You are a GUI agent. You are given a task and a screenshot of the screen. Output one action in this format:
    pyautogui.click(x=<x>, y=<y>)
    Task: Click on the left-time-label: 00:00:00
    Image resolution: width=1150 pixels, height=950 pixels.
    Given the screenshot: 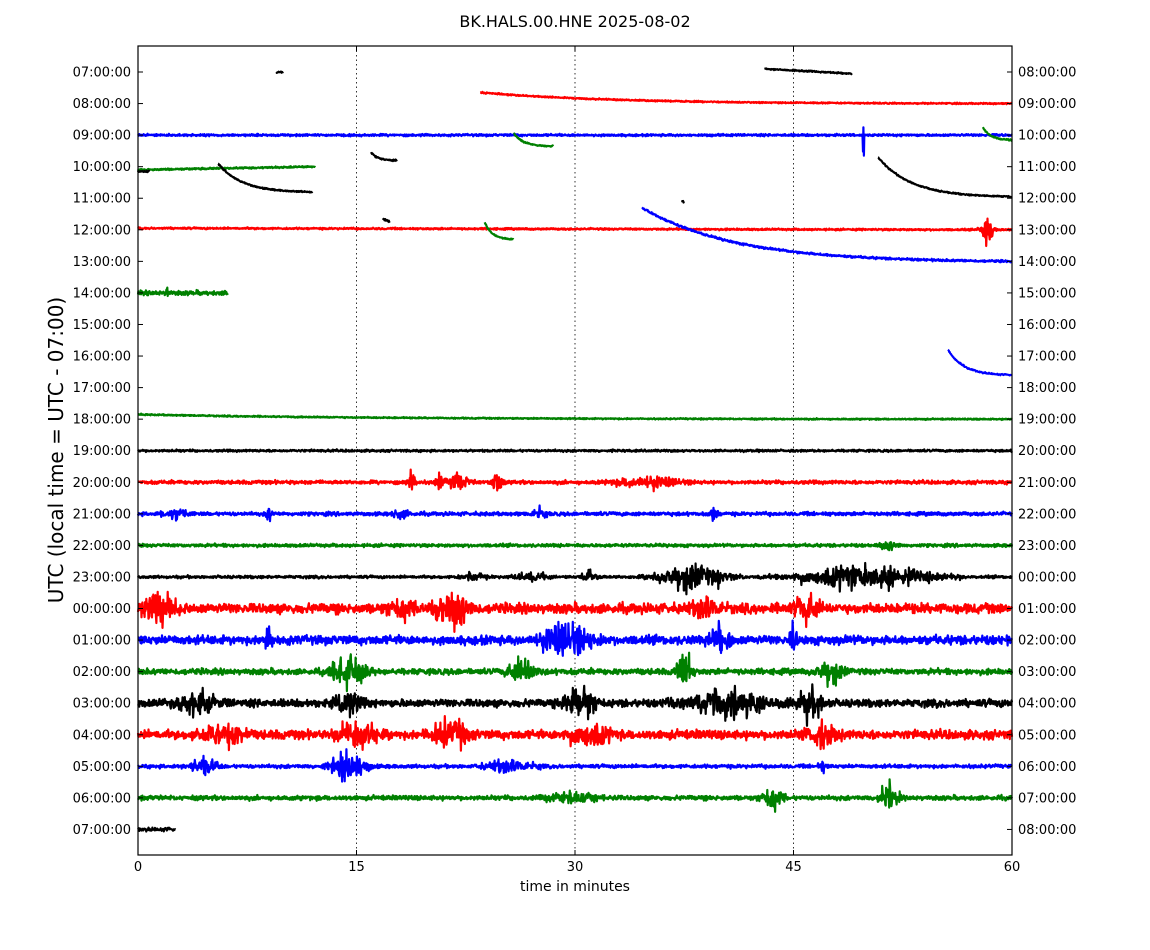 What is the action you would take?
    pyautogui.click(x=102, y=609)
    